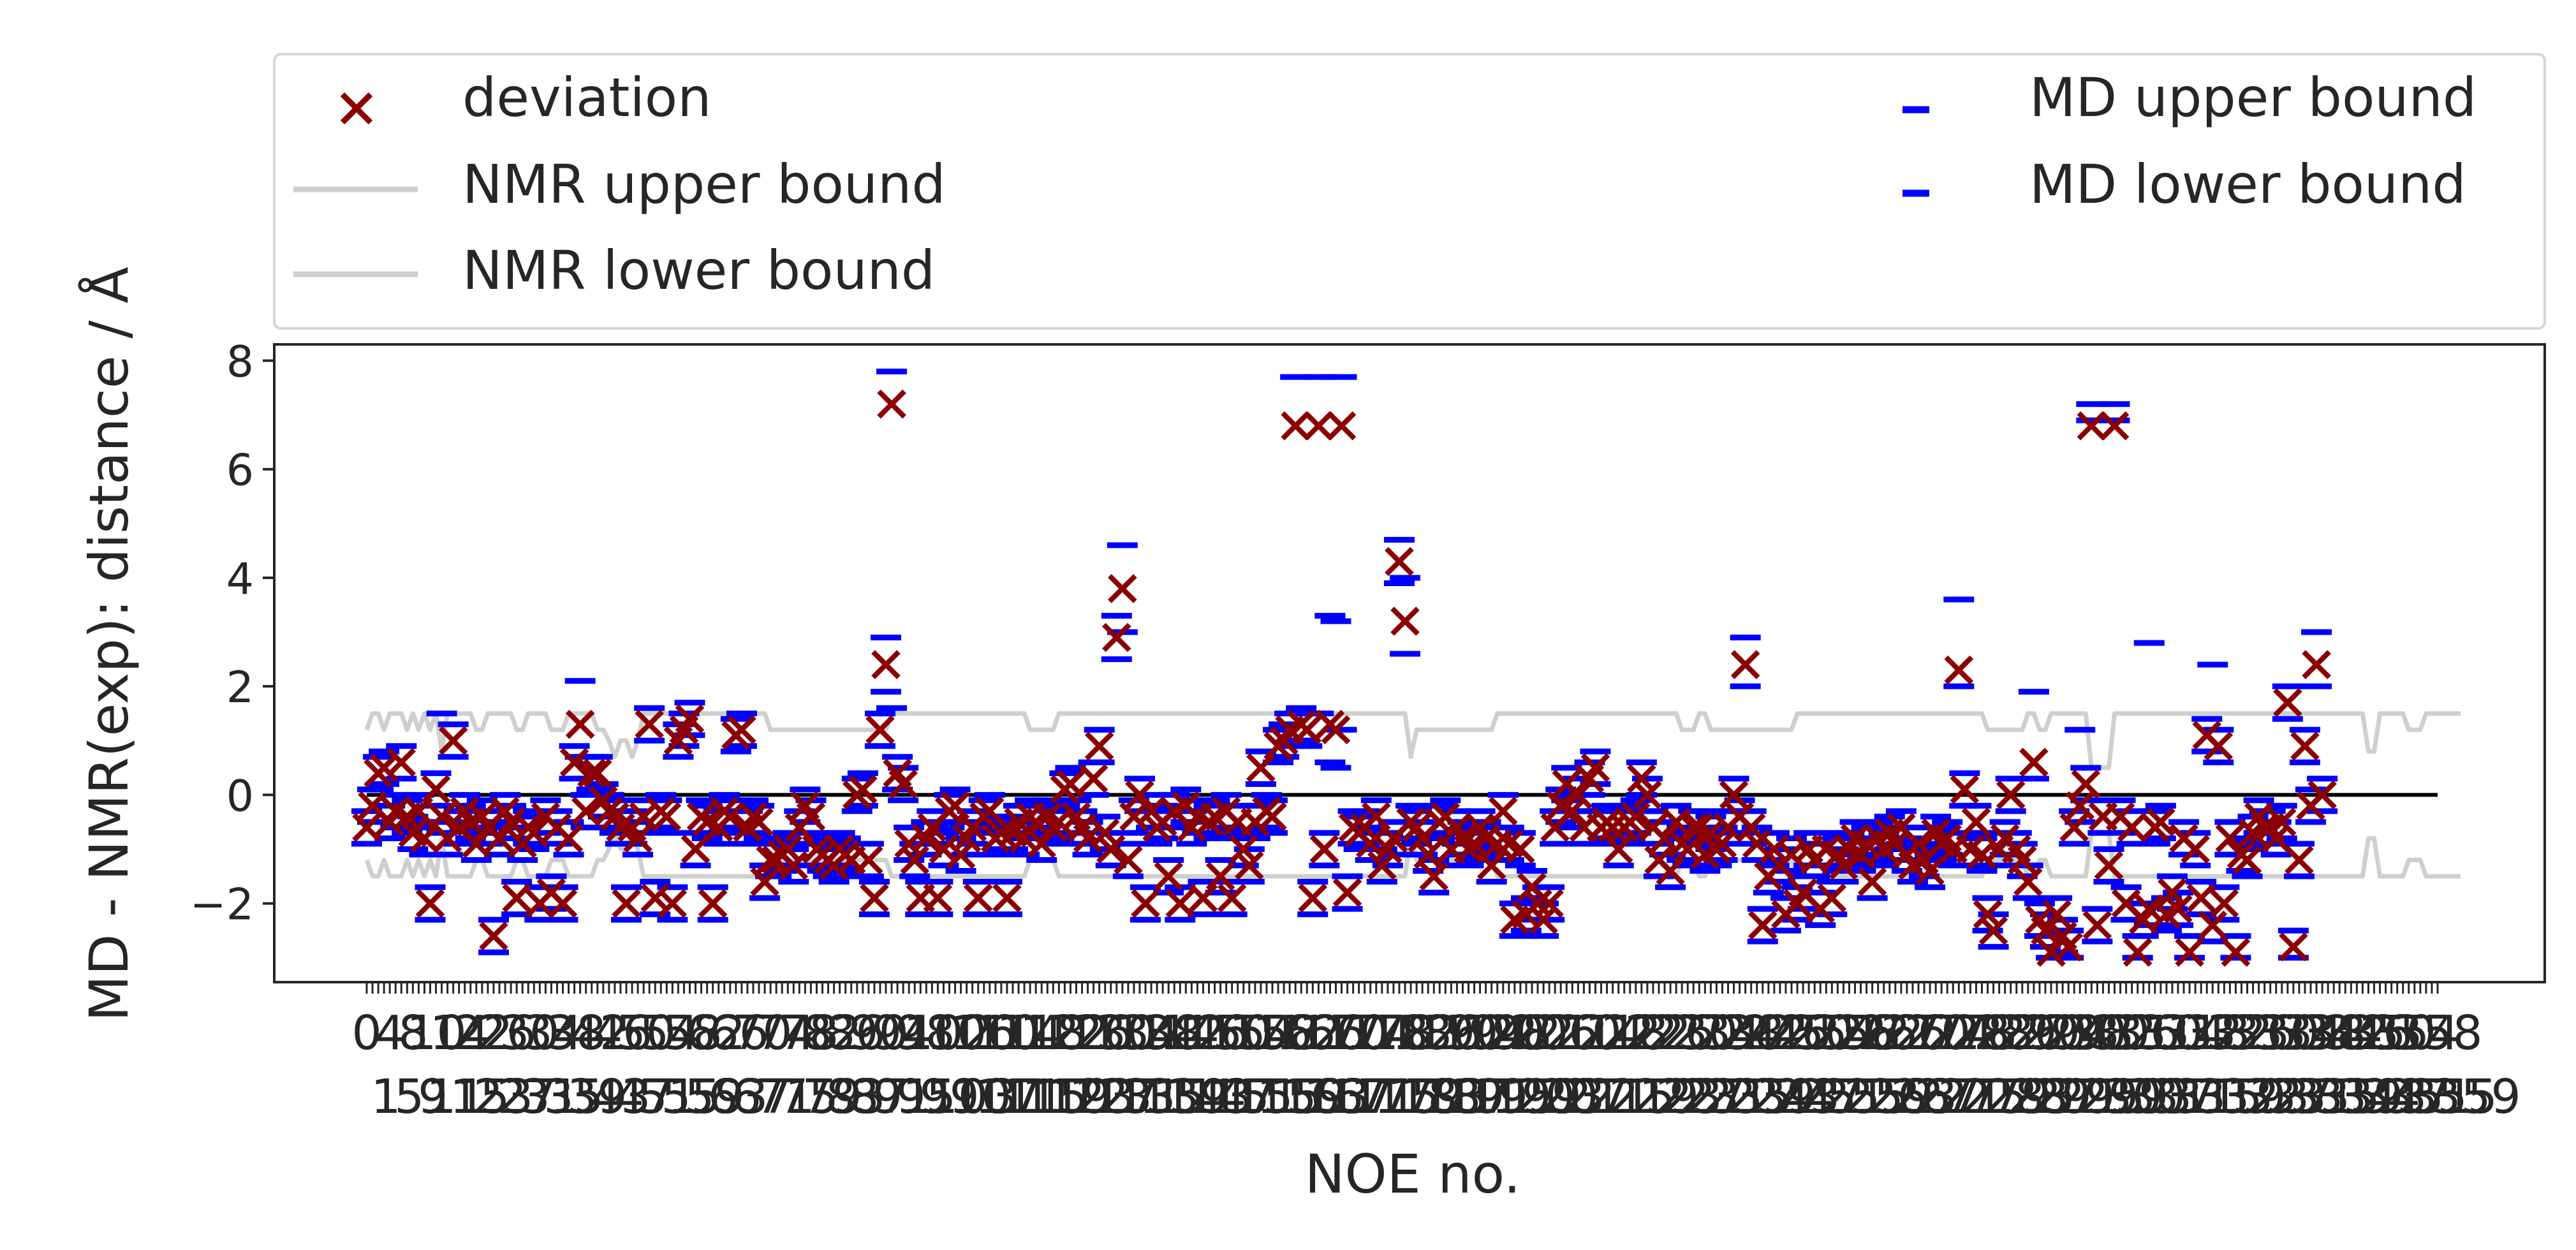 Image resolution: width=2576 pixels, height=1250 pixels. Describe the element at coordinates (855, 1097) in the screenshot. I see `x-tick-label: 83` at that location.